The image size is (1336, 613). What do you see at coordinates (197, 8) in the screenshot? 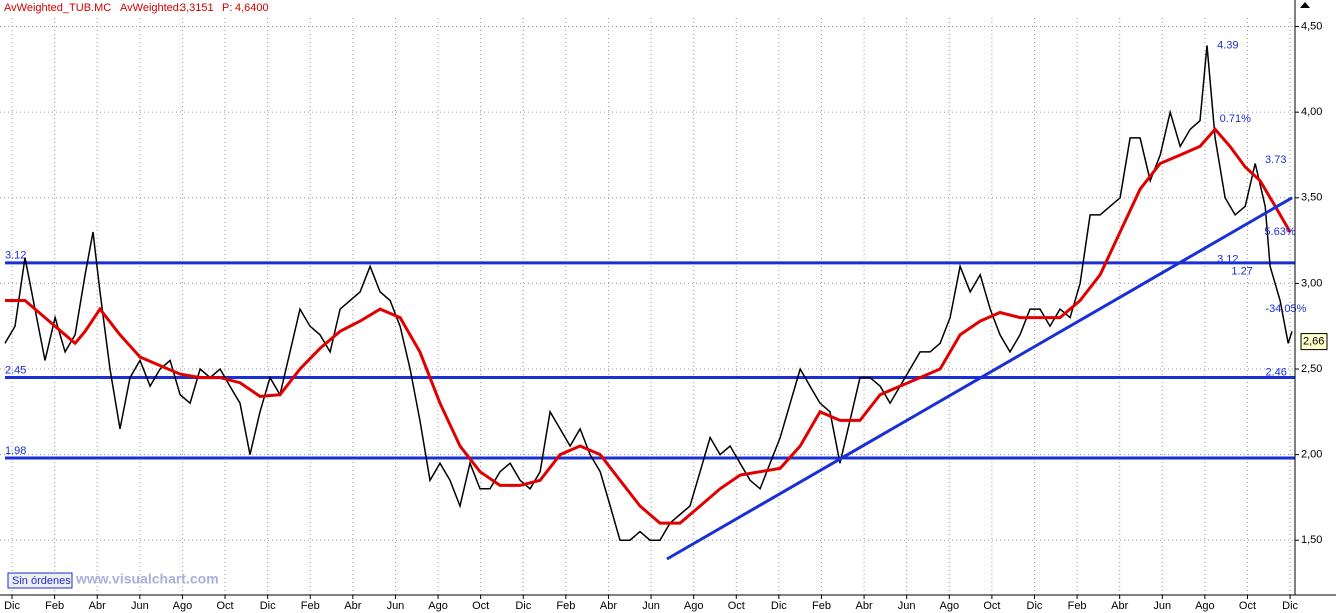
I see `indicator-value: 3,3151` at bounding box center [197, 8].